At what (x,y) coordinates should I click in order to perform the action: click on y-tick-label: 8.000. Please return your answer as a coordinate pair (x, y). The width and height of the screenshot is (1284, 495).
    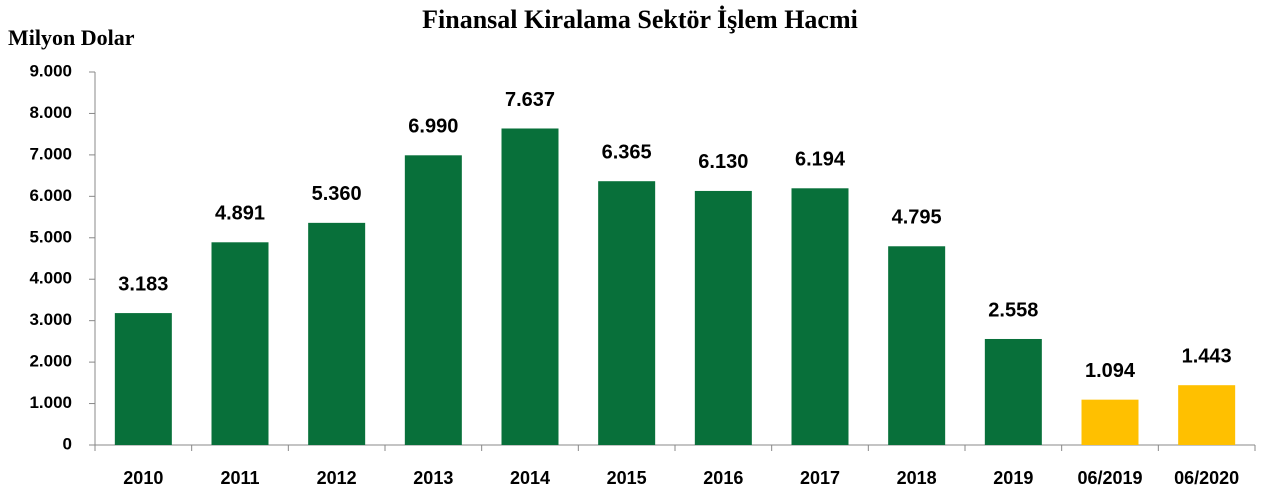
    Looking at the image, I should click on (50, 112).